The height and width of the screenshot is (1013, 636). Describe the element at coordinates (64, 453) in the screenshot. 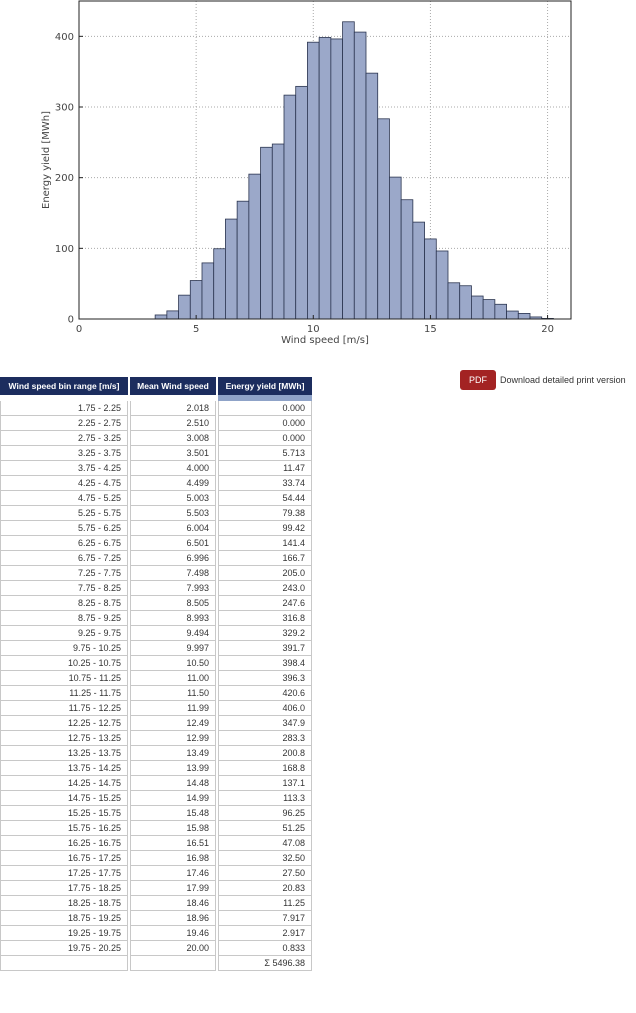

I see `cell-bin-range: 3.25 - 3.75` at that location.